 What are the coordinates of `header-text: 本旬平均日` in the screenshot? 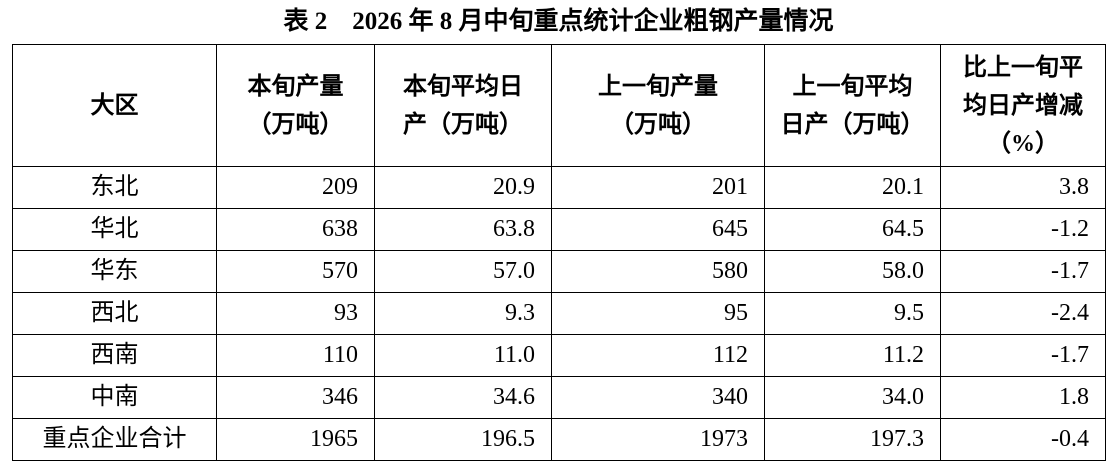 It's located at (463, 86).